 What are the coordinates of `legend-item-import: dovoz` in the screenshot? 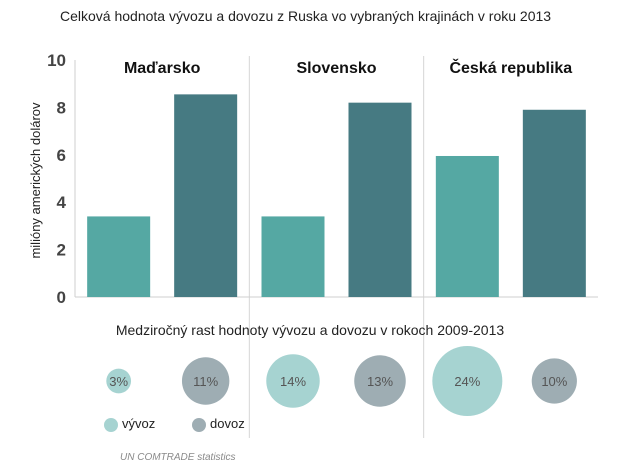 It's located at (218, 424).